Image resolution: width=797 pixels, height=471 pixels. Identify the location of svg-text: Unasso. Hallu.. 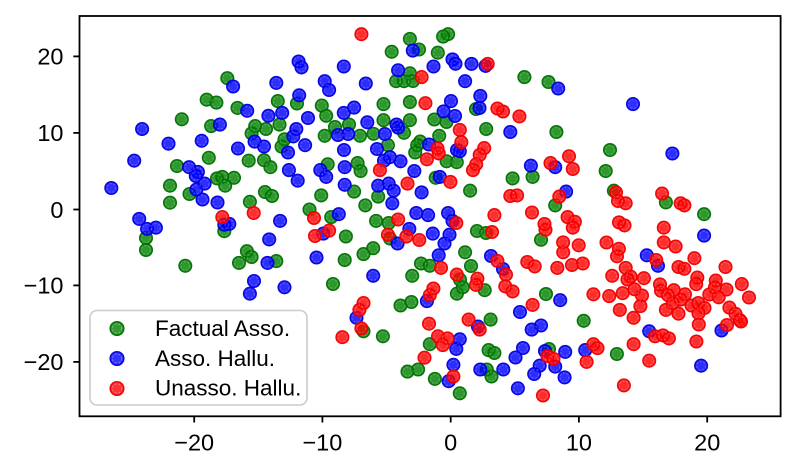
(228, 388).